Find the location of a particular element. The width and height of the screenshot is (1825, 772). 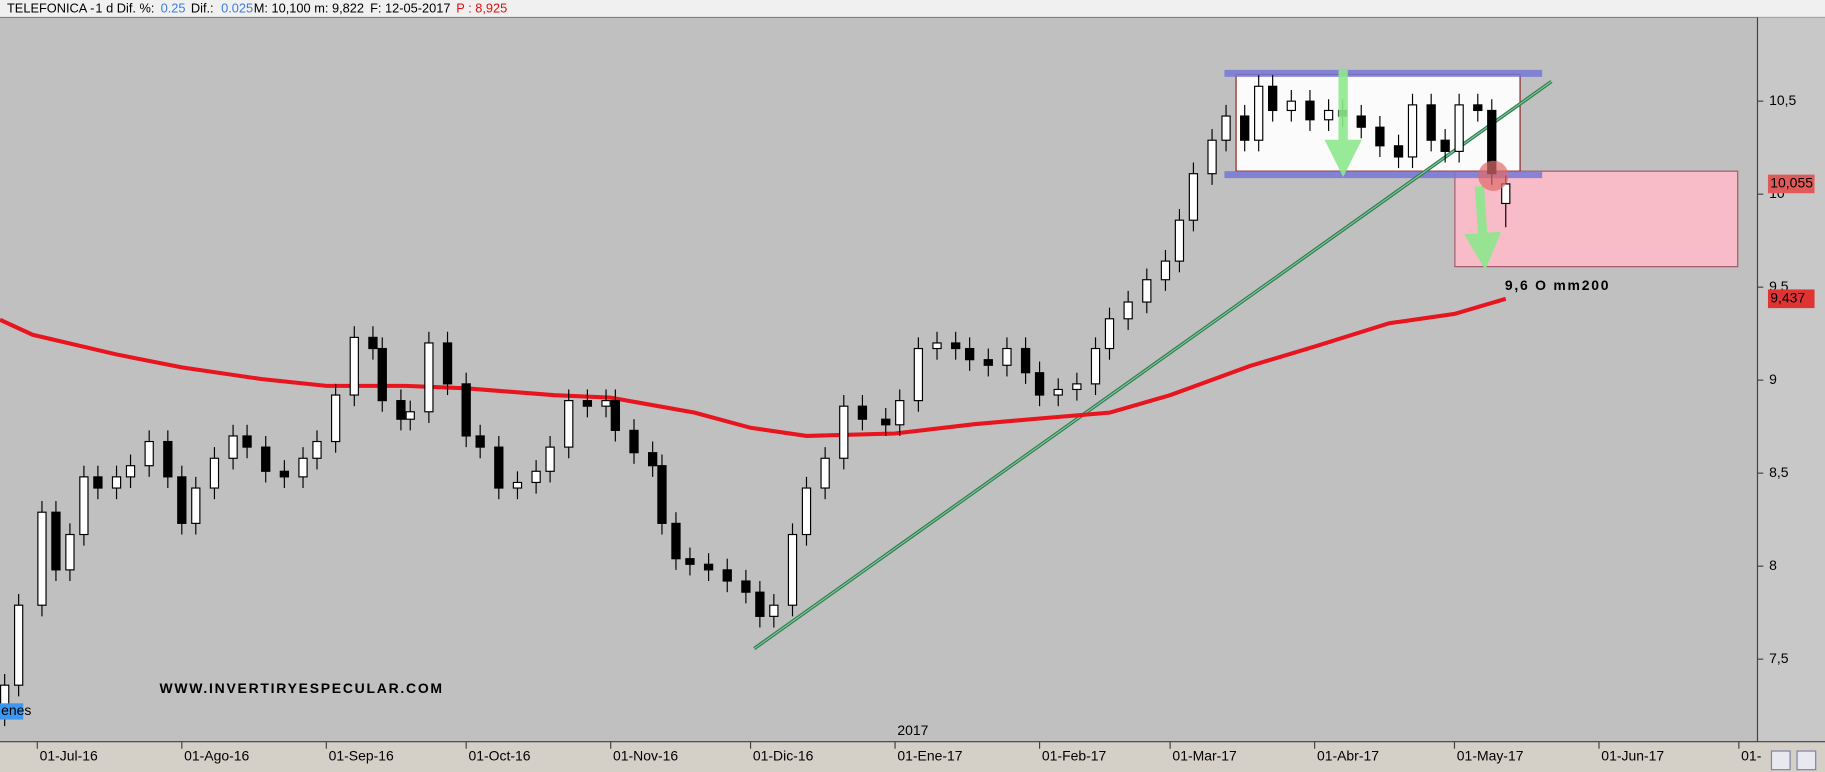

watermark: WWW.INVERTIRYESPECULAR.COM is located at coordinates (301, 688).